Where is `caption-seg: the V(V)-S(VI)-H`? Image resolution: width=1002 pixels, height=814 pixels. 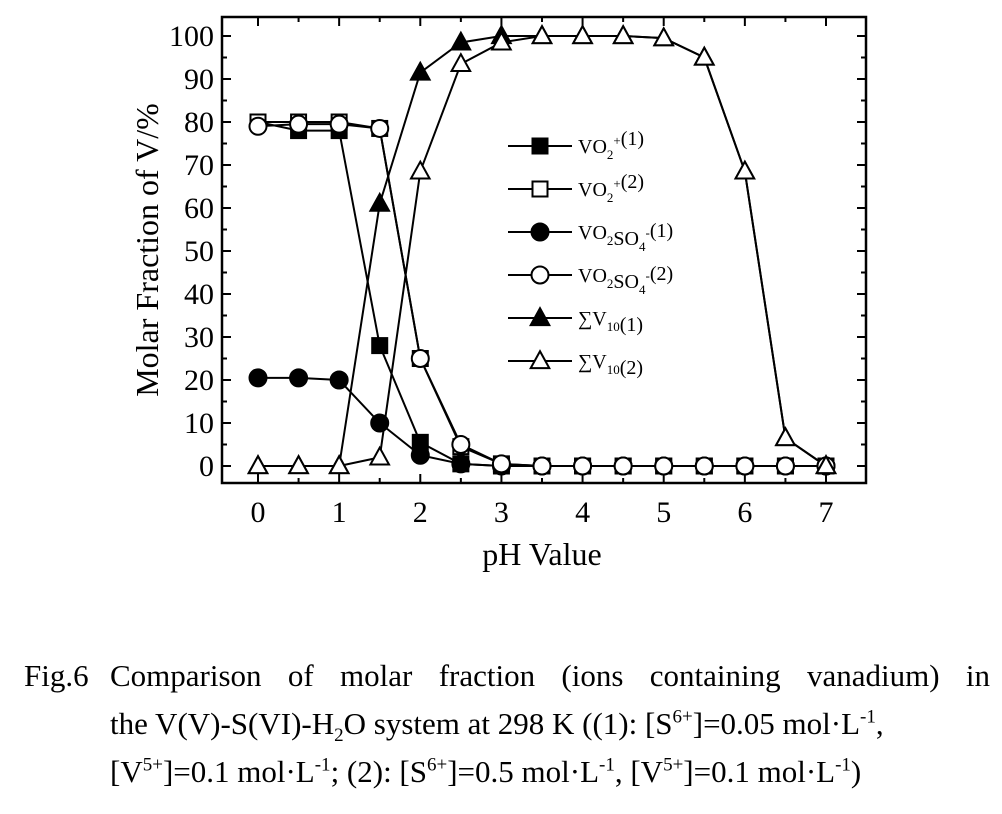
caption-seg: the V(V)-S(VI)-H is located at coordinates (222, 723).